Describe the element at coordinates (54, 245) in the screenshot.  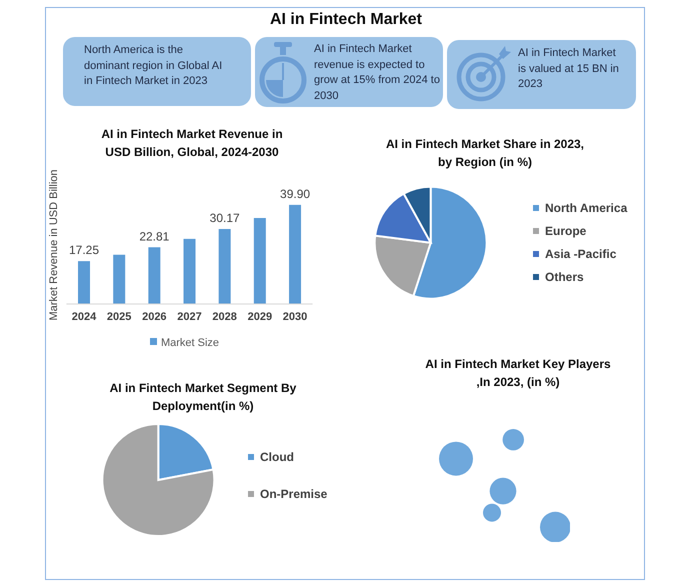
I see `y-axis-title: Market Revenue in USD Billion` at that location.